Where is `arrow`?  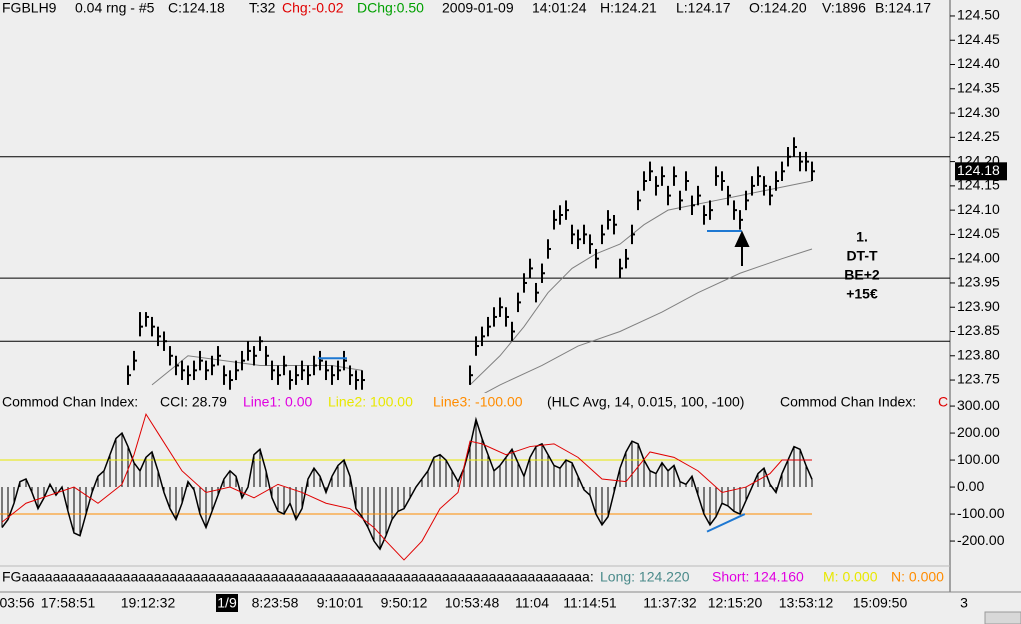 arrow is located at coordinates (742, 248).